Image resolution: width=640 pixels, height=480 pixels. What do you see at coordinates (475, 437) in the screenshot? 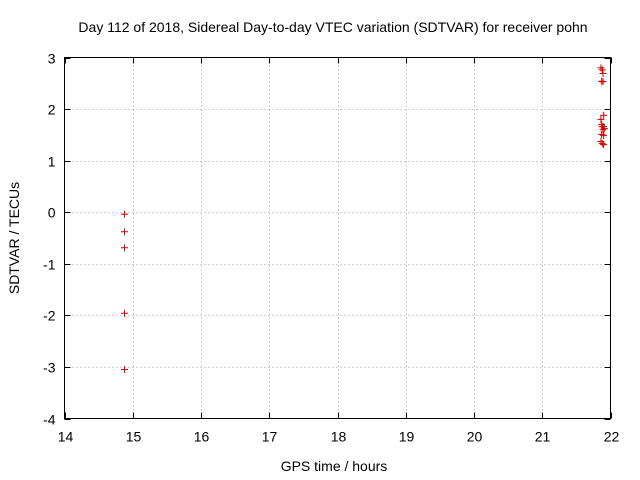
I see `x-tick-label: 20` at bounding box center [475, 437].